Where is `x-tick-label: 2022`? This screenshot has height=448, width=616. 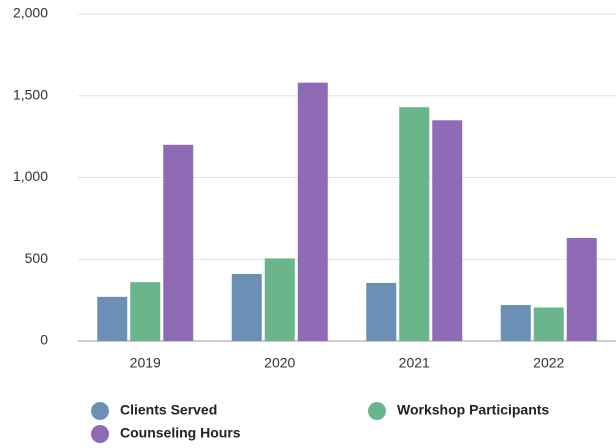
x-tick-label: 2022 is located at coordinates (548, 363).